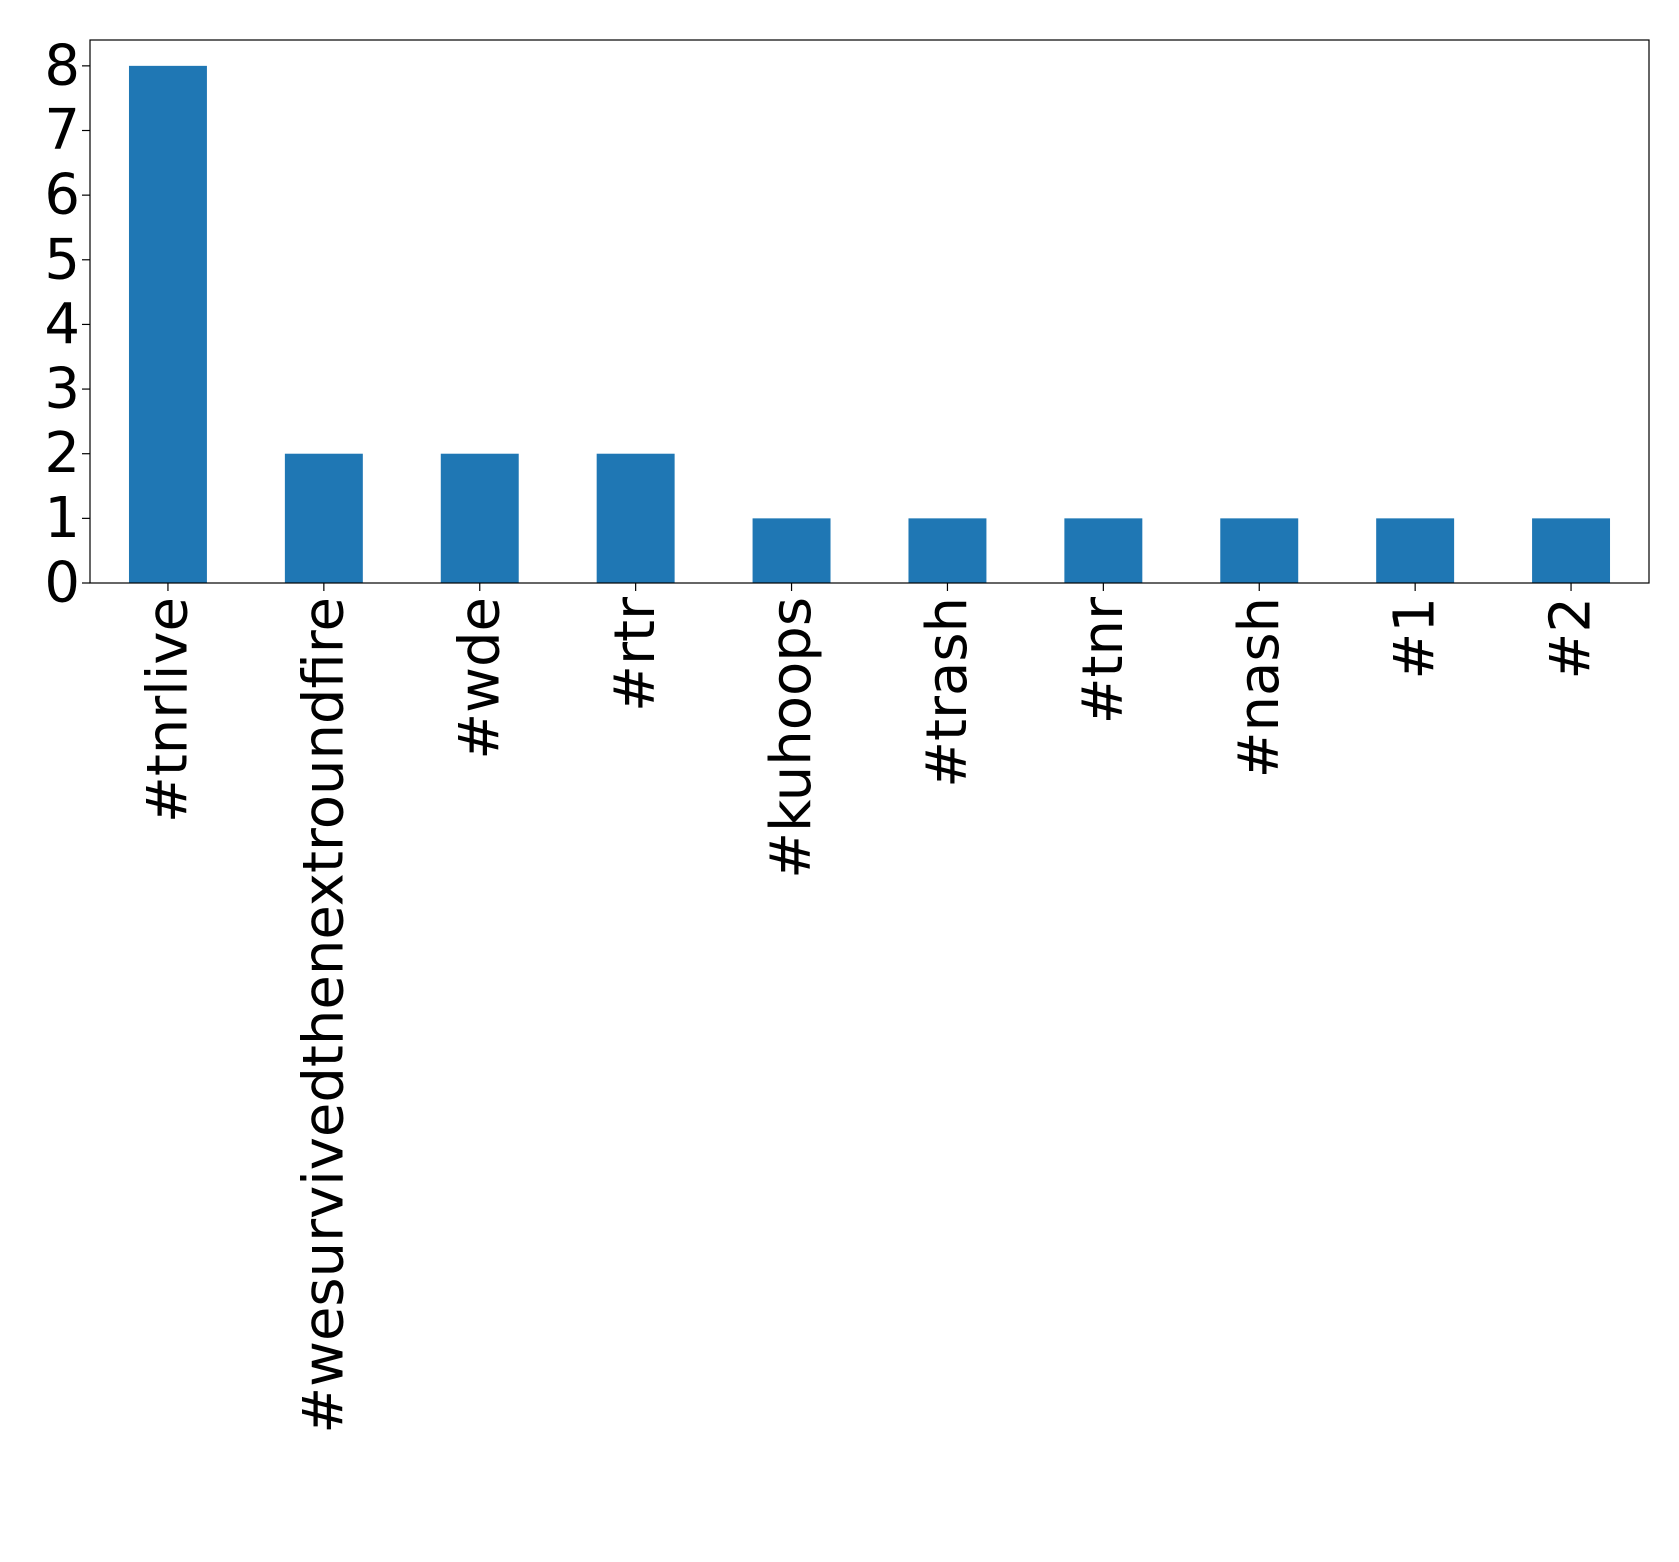  I want to click on y-tick-label-6: 6, so click(62, 195).